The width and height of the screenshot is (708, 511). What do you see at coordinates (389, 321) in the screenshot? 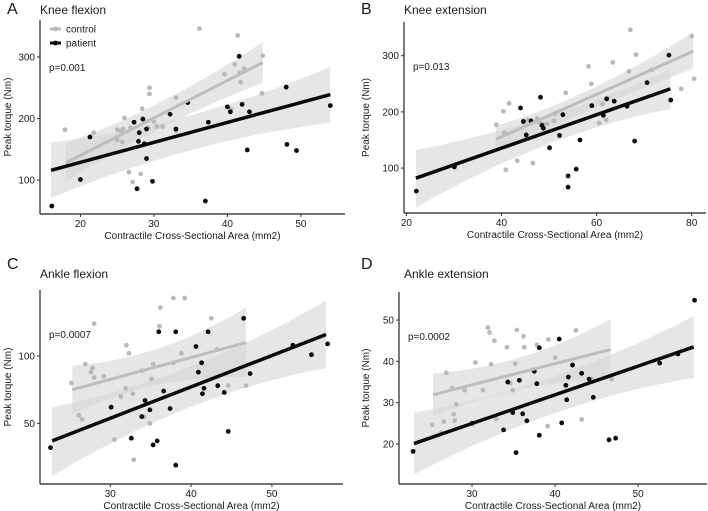
I see `y-tick-label: 50` at bounding box center [389, 321].